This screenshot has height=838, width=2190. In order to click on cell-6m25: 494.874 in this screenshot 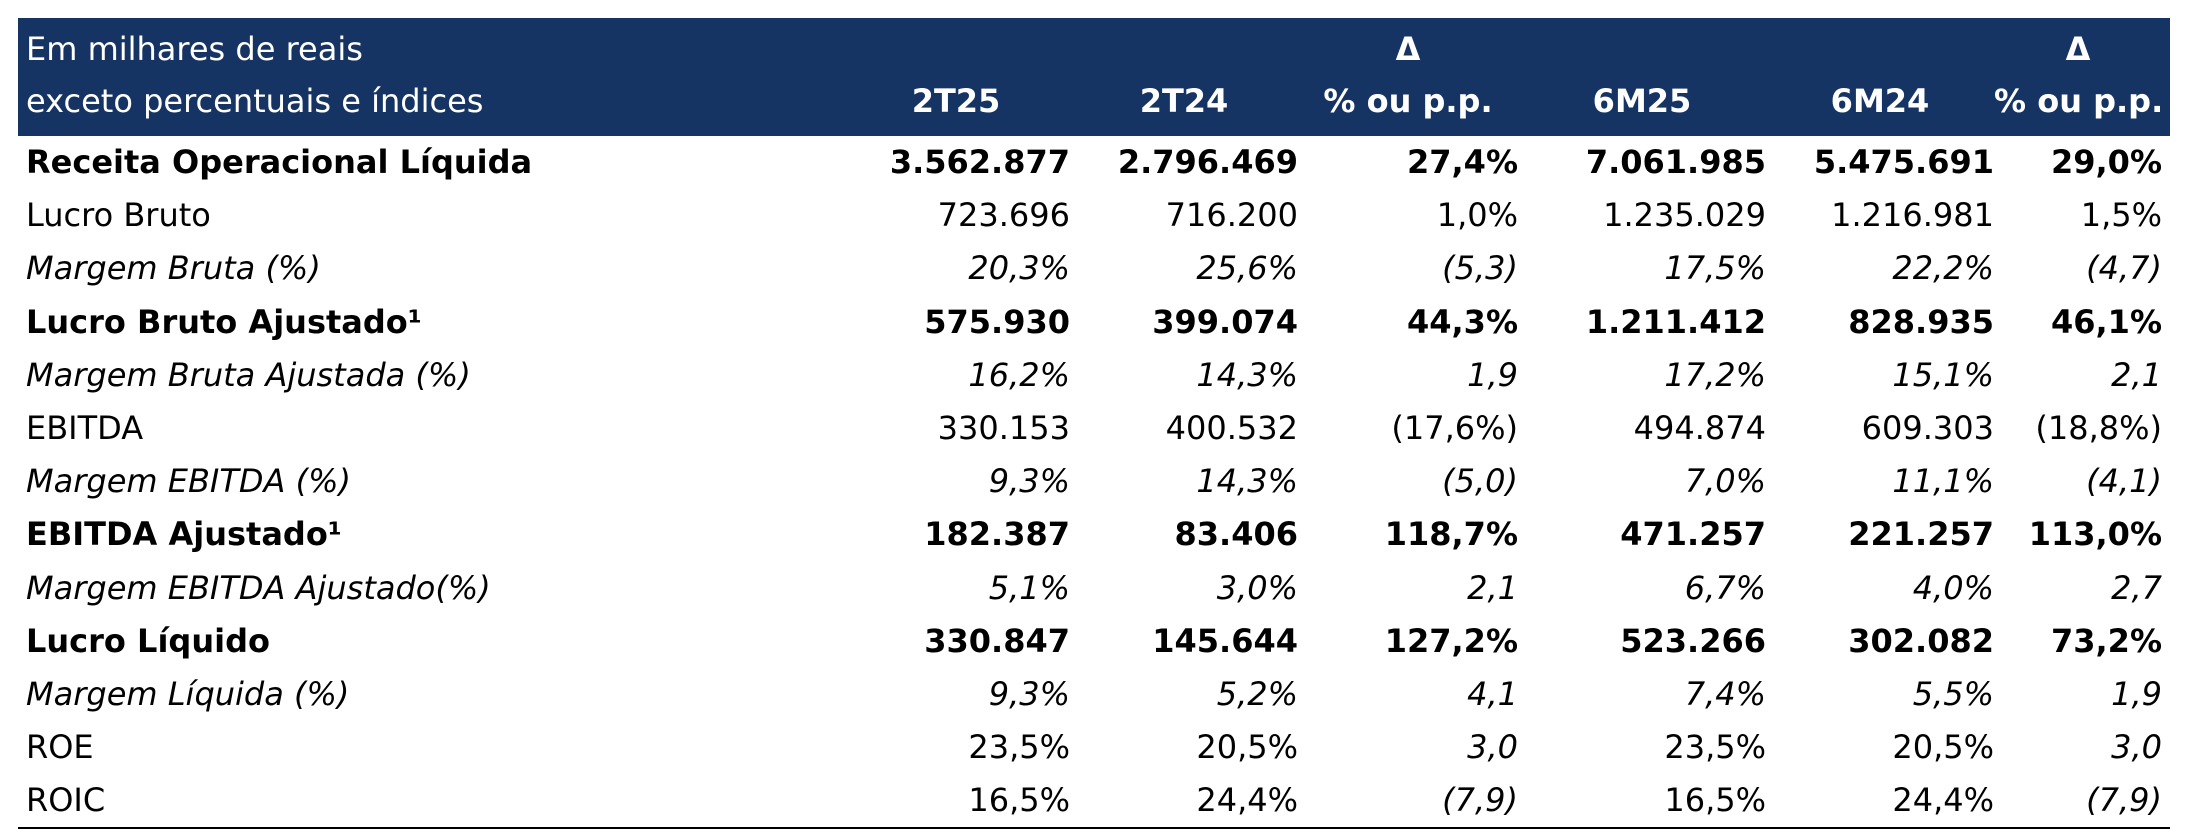, I will do `click(1699, 427)`.